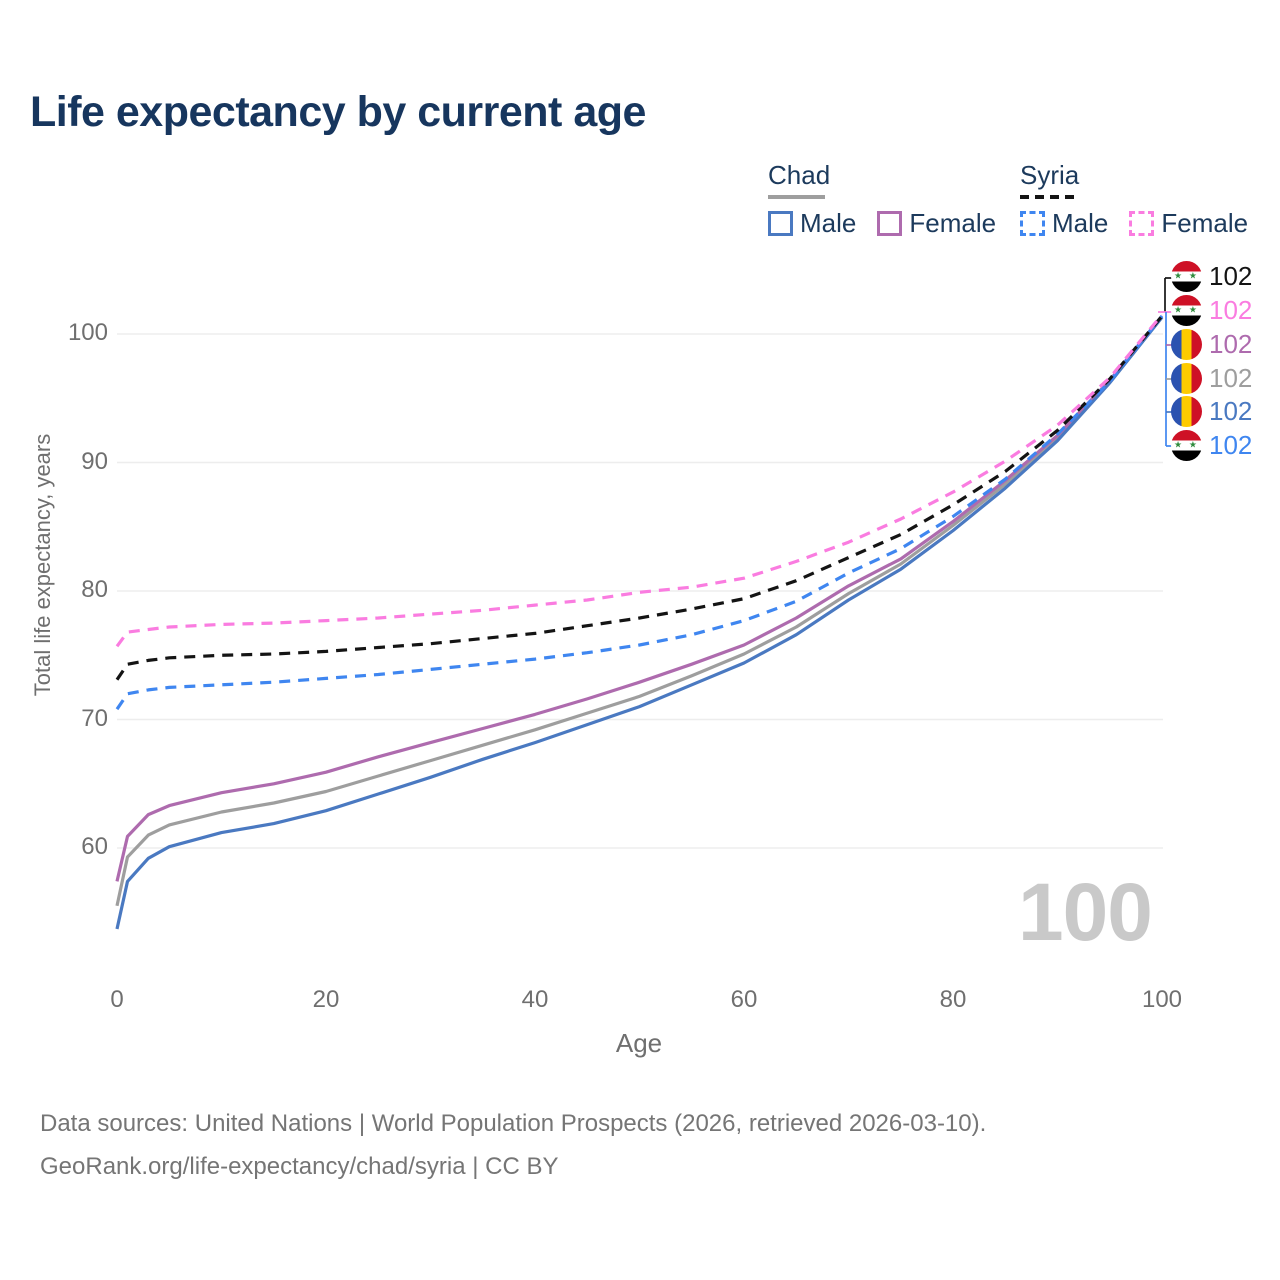  I want to click on legend-country-syria-label: Syria, so click(1050, 175).